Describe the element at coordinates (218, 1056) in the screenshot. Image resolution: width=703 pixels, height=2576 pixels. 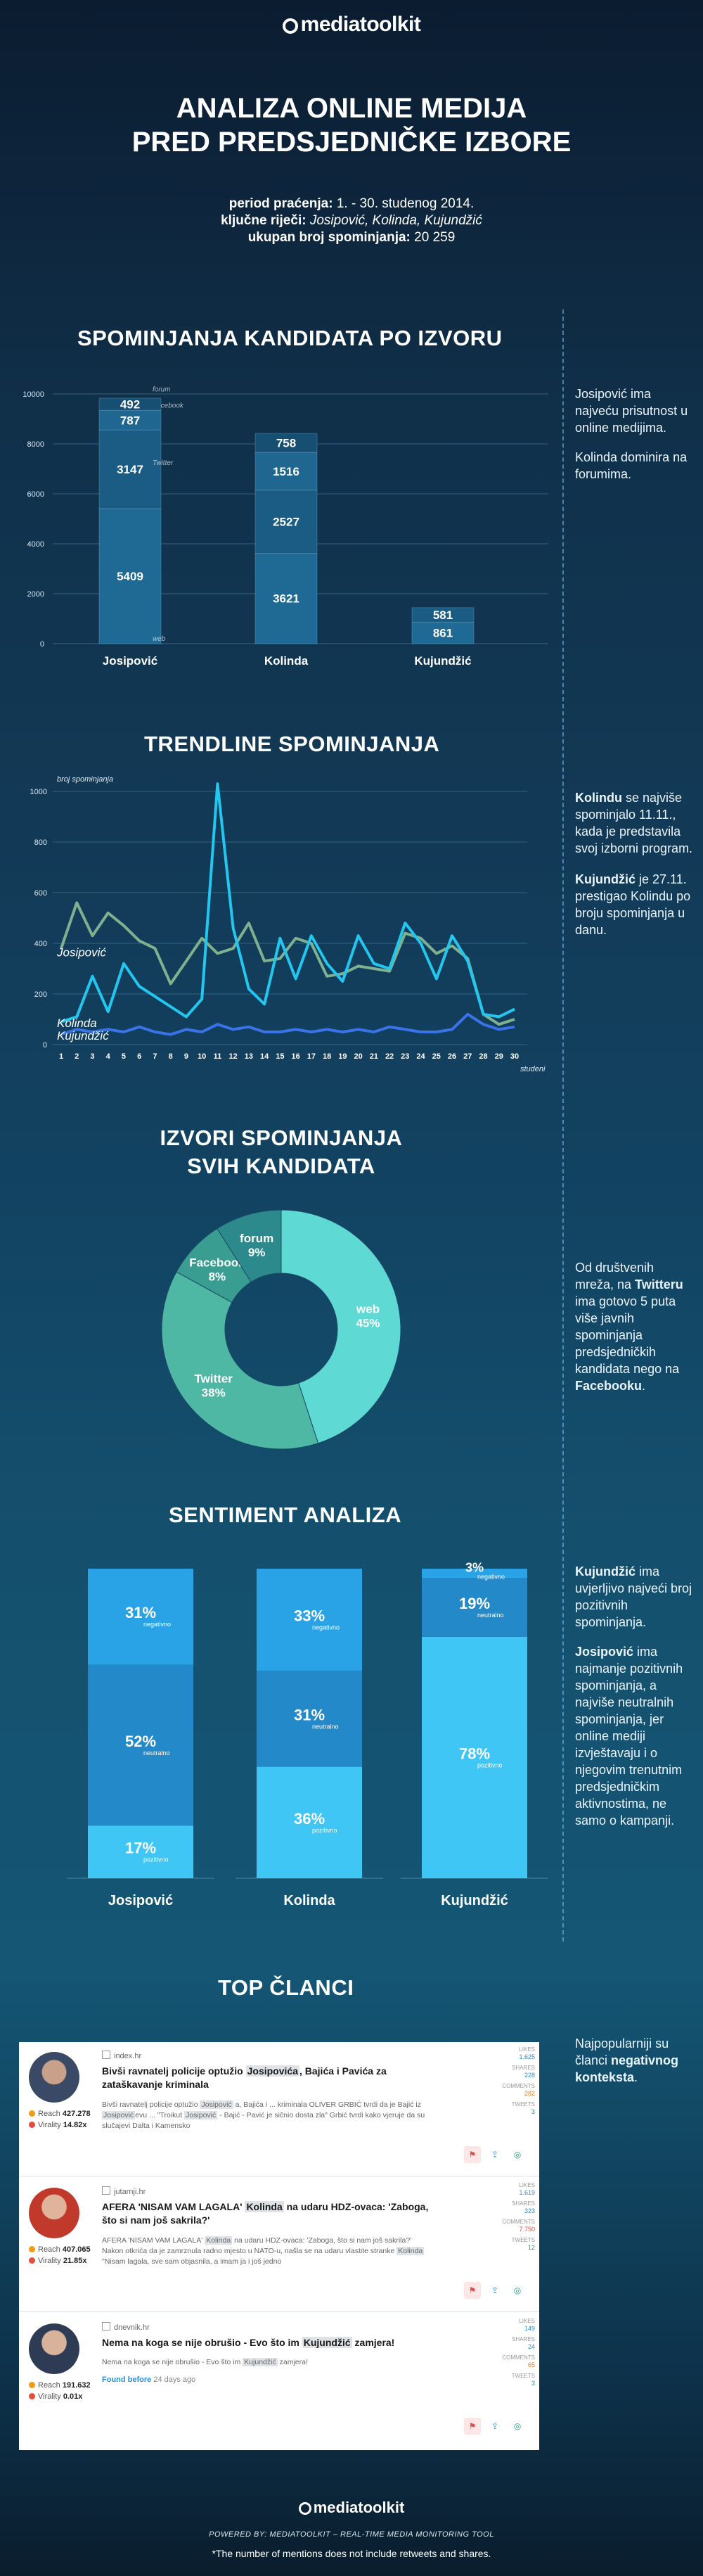
I see `x-tick-label: 11` at that location.